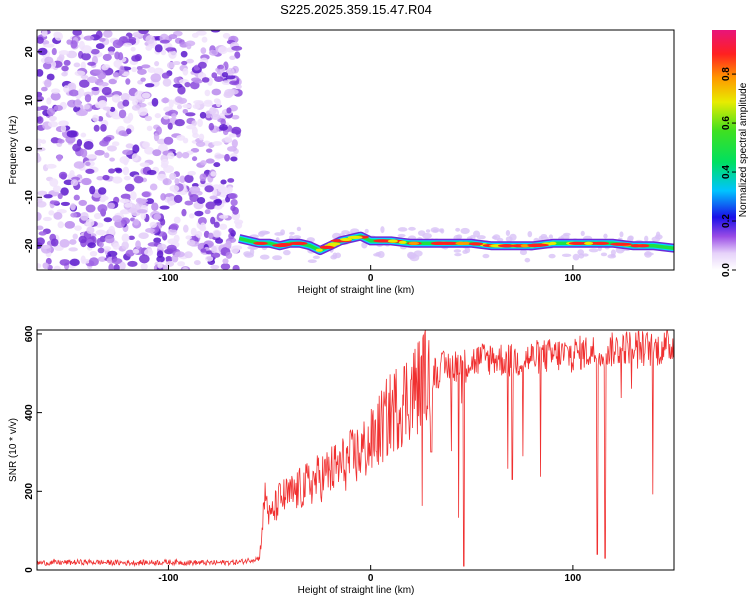  Describe the element at coordinates (13, 150) in the screenshot. I see `spectrogram-ylabel: Frequency (Hz)` at that location.